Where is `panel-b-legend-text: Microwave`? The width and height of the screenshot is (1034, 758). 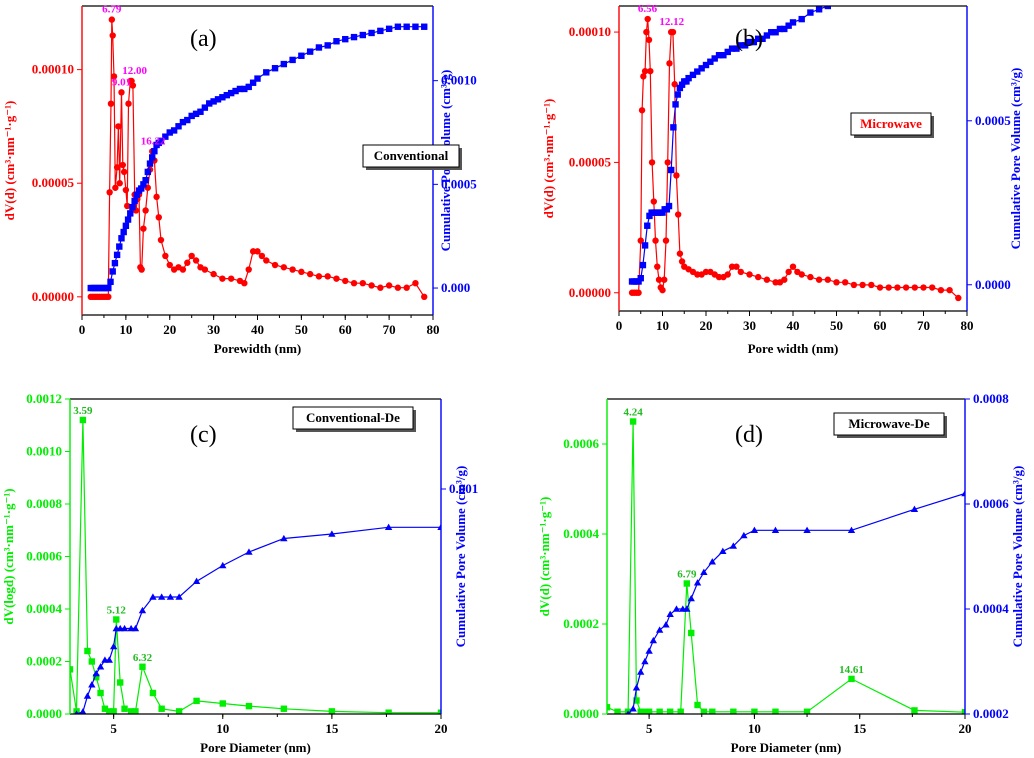
panel-b-legend-text: Microwave is located at coordinates (891, 123).